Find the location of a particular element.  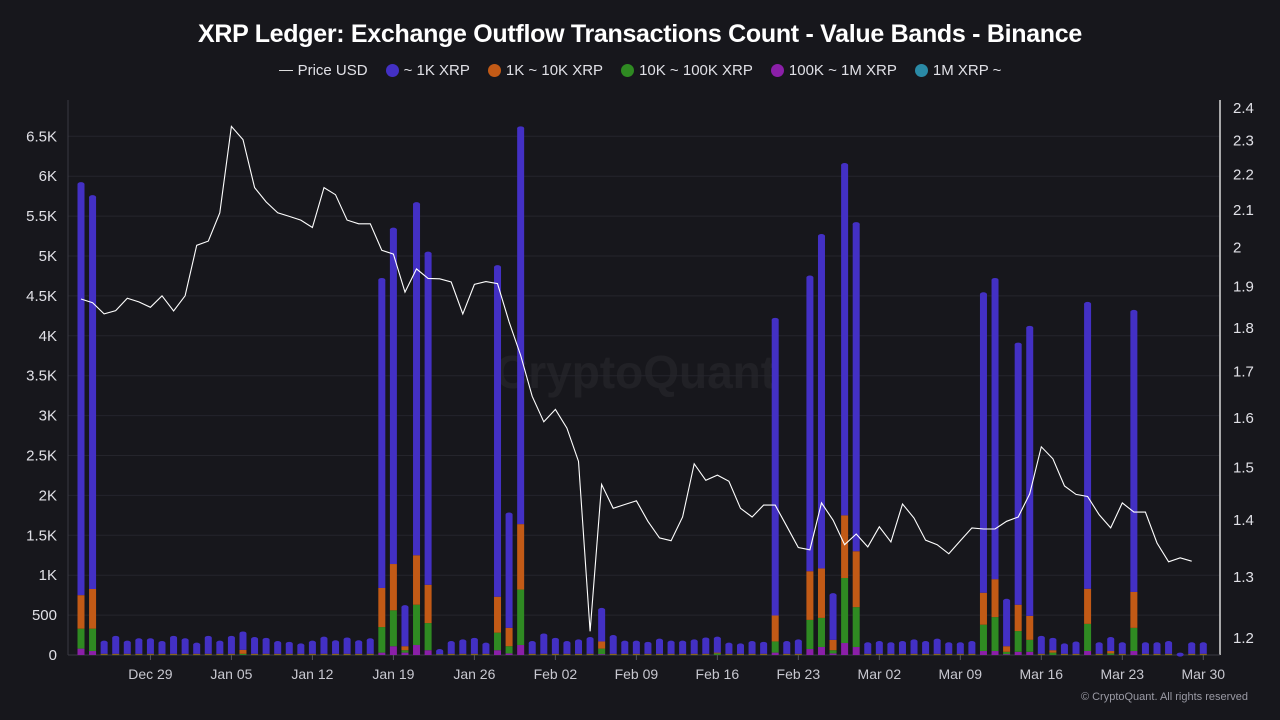

y-left-tick-label: 5K is located at coordinates (48, 256).